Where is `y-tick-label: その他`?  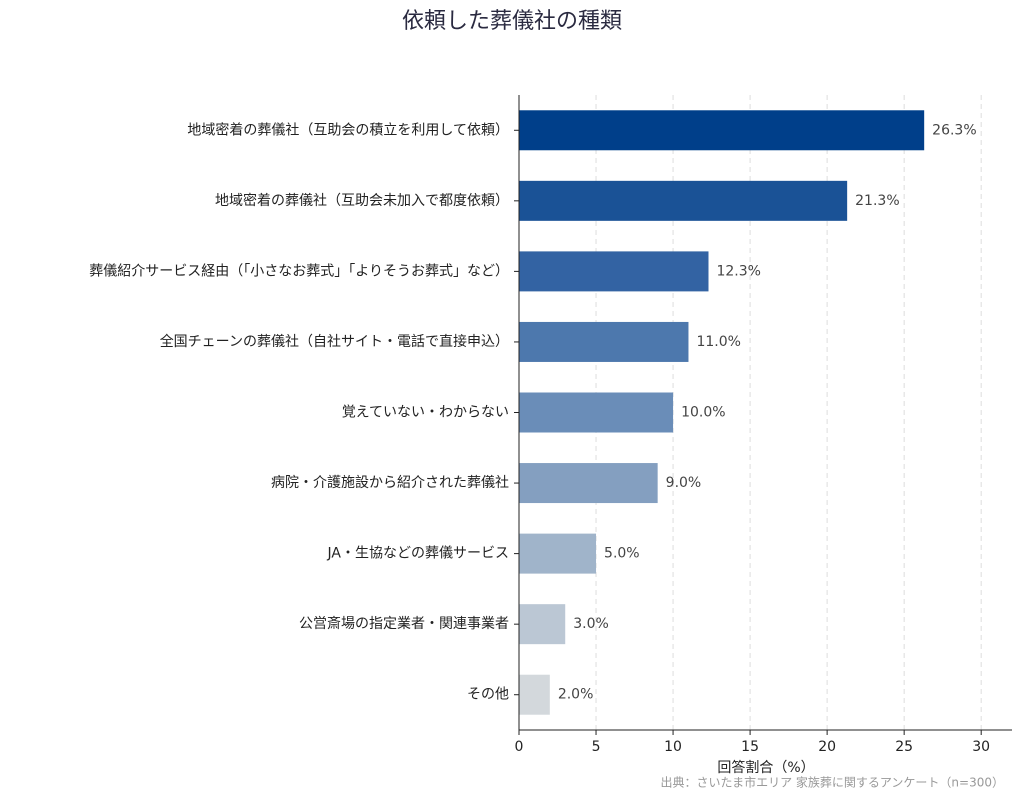 y-tick-label: その他 is located at coordinates (488, 695).